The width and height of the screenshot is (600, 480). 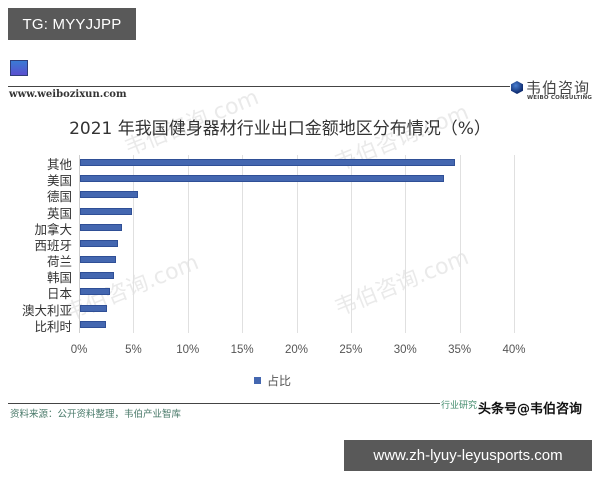 I want to click on bar-row: 德国, so click(x=288, y=195).